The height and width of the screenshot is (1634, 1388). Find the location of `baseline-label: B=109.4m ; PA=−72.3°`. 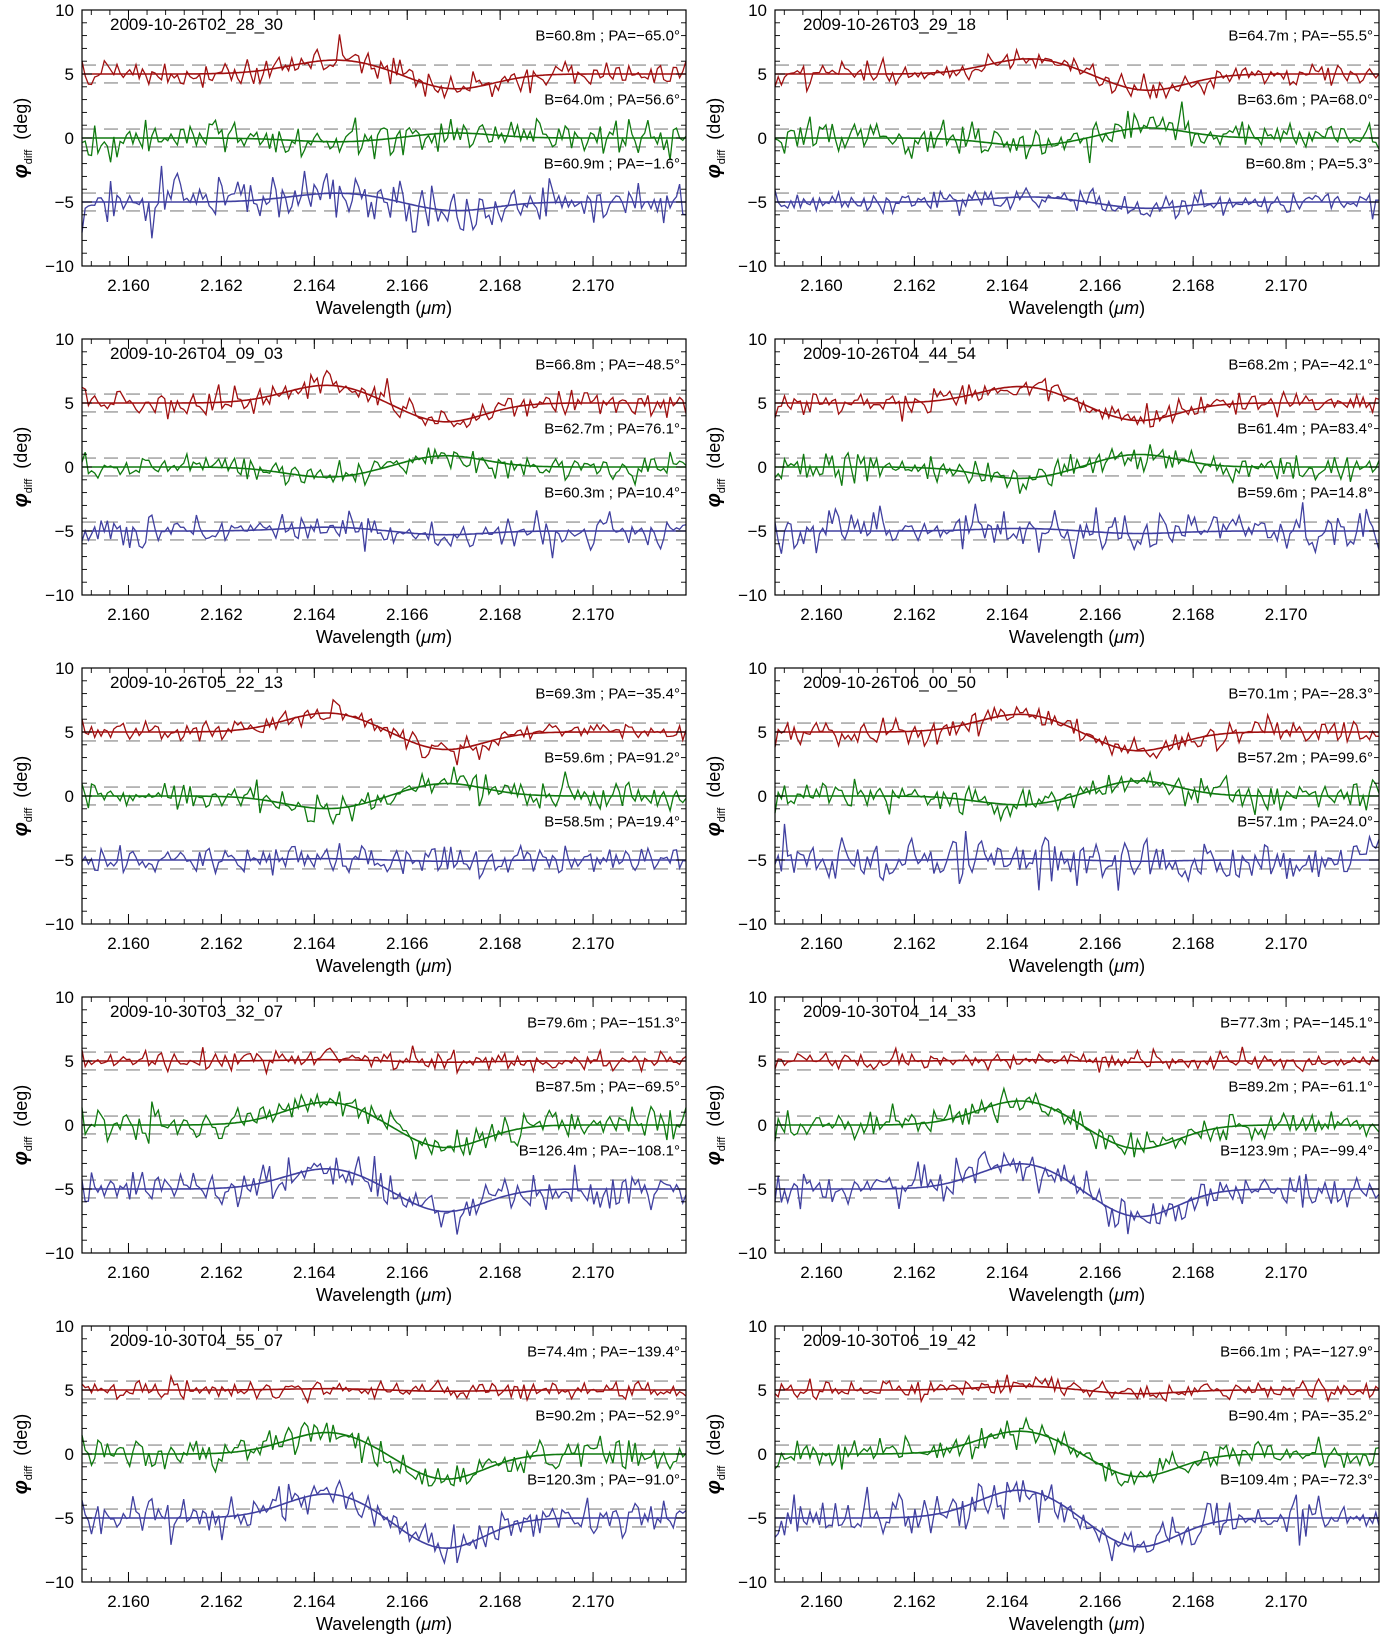

baseline-label: B=109.4m ; PA=−72.3° is located at coordinates (1296, 1480).